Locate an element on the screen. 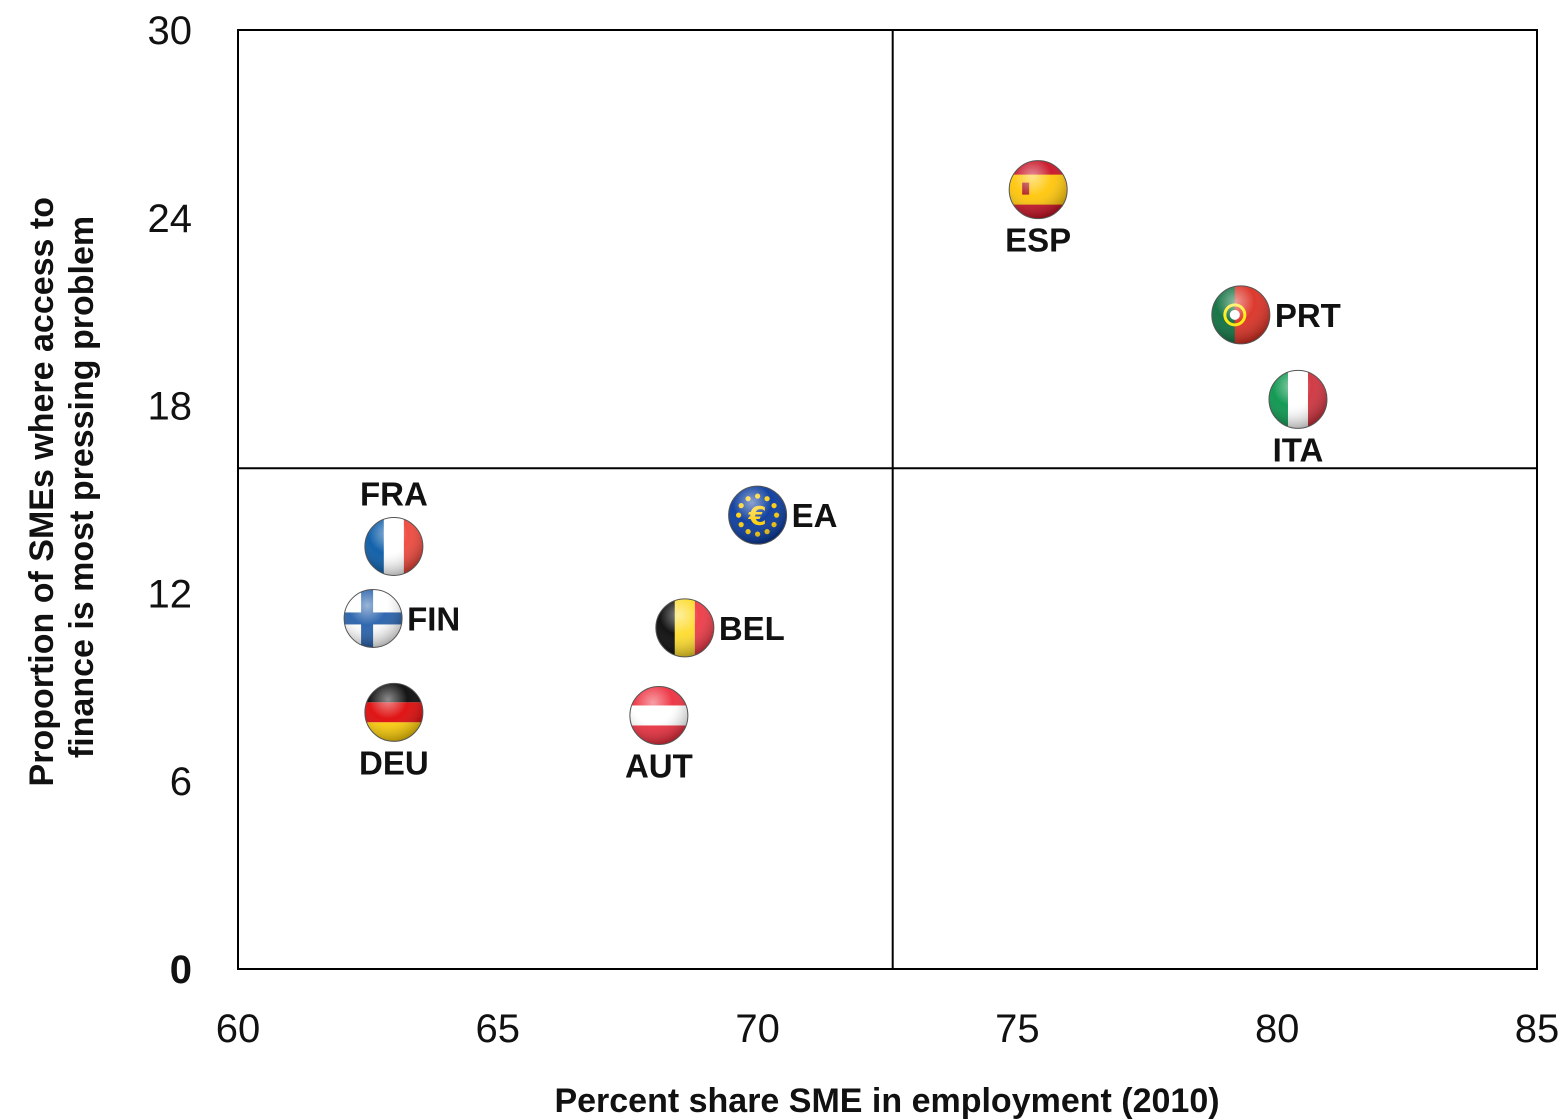 This screenshot has height=1119, width=1566. y-axis-title-line-1: Proportion of SMEs where access to is located at coordinates (42, 491).